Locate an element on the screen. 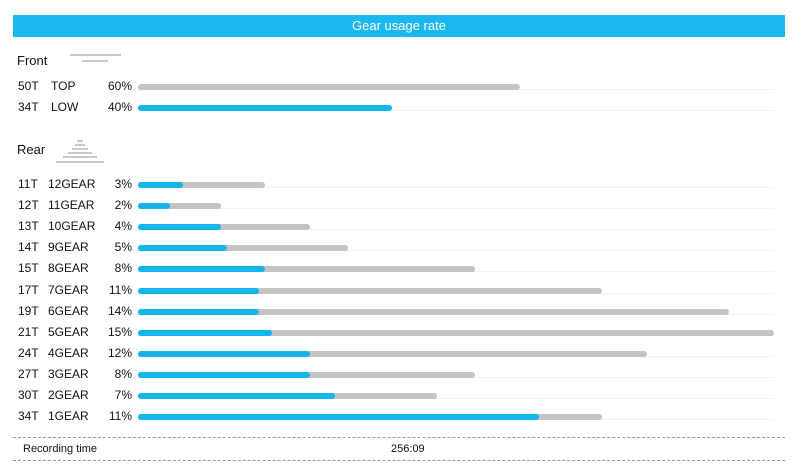 The width and height of the screenshot is (800, 474). gear-label: 3GEAR is located at coordinates (68, 373).